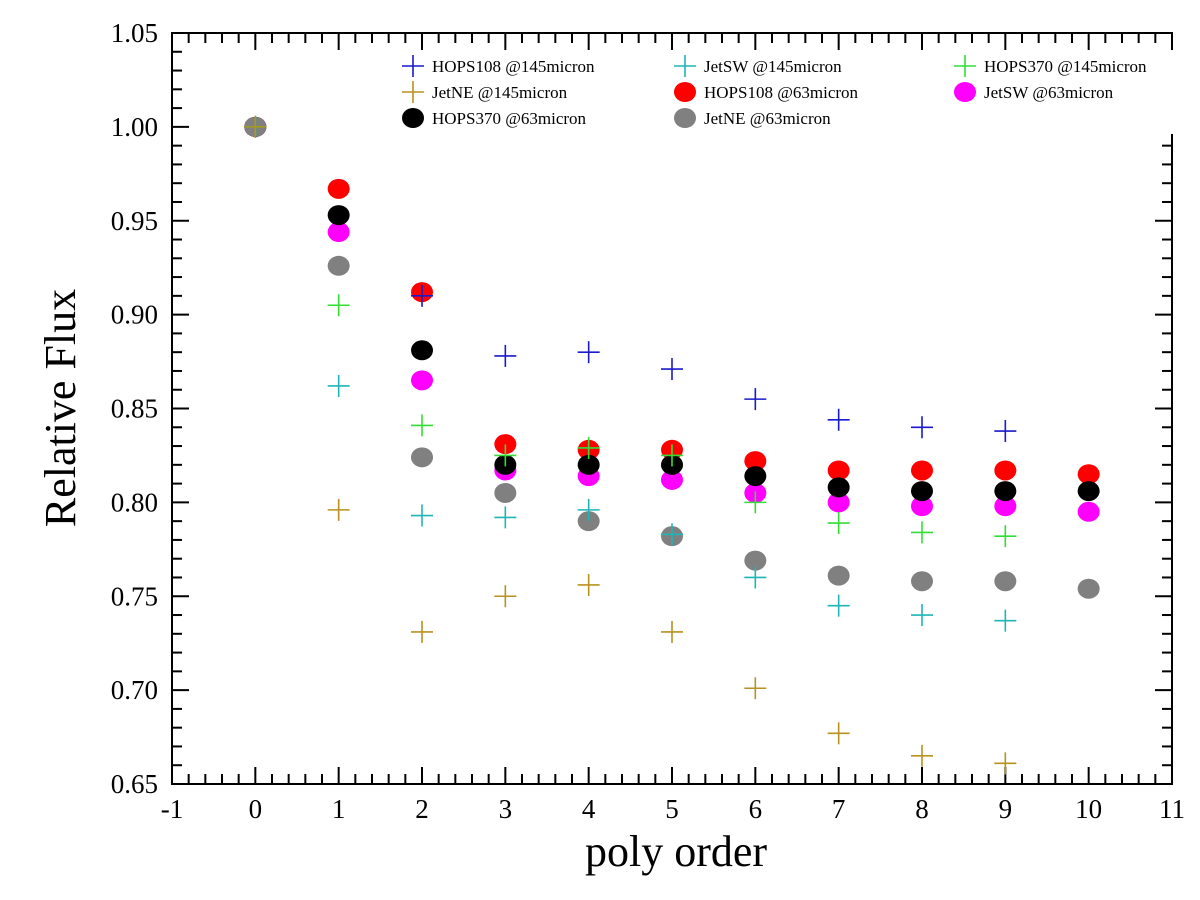  Describe the element at coordinates (756, 809) in the screenshot. I see `x-tick-label: 6` at that location.